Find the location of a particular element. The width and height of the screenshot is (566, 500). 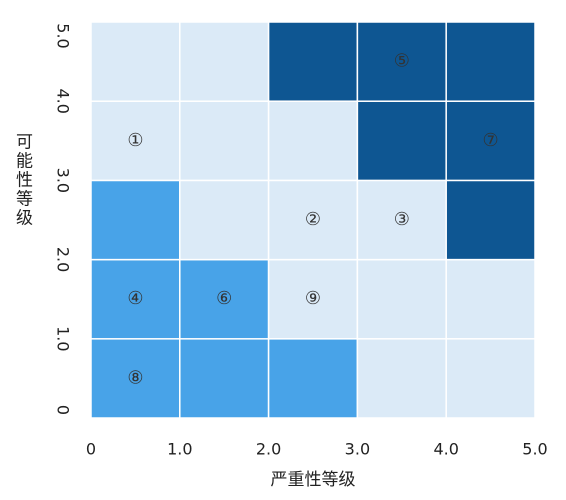

y-tick-label: 3.0 is located at coordinates (63, 180).